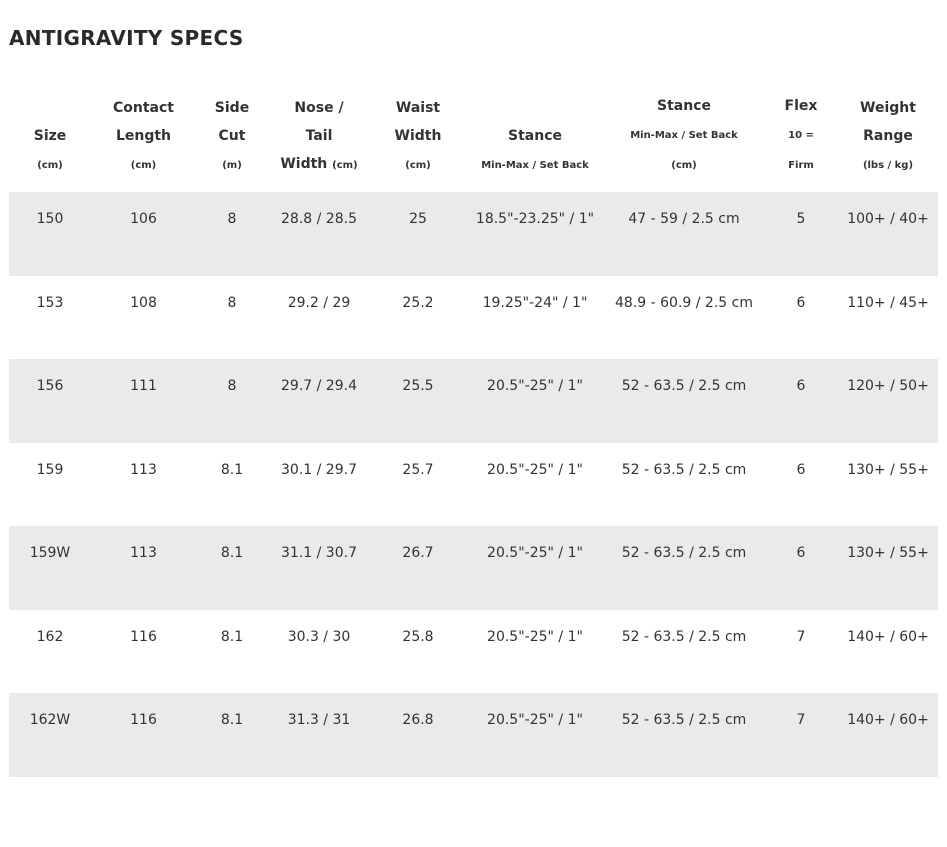 This screenshot has width=947, height=847. I want to click on table-cell: 25.2, so click(418, 302).